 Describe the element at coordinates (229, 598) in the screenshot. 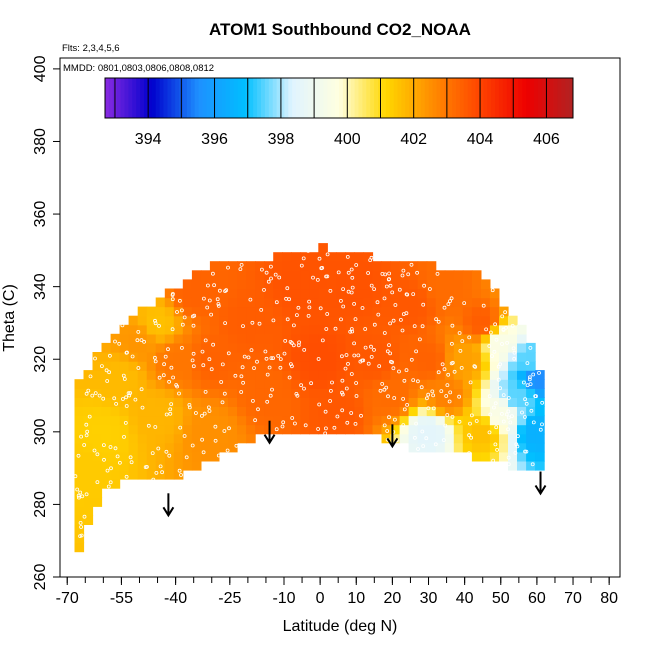

I see `x-tick-label: -25` at that location.